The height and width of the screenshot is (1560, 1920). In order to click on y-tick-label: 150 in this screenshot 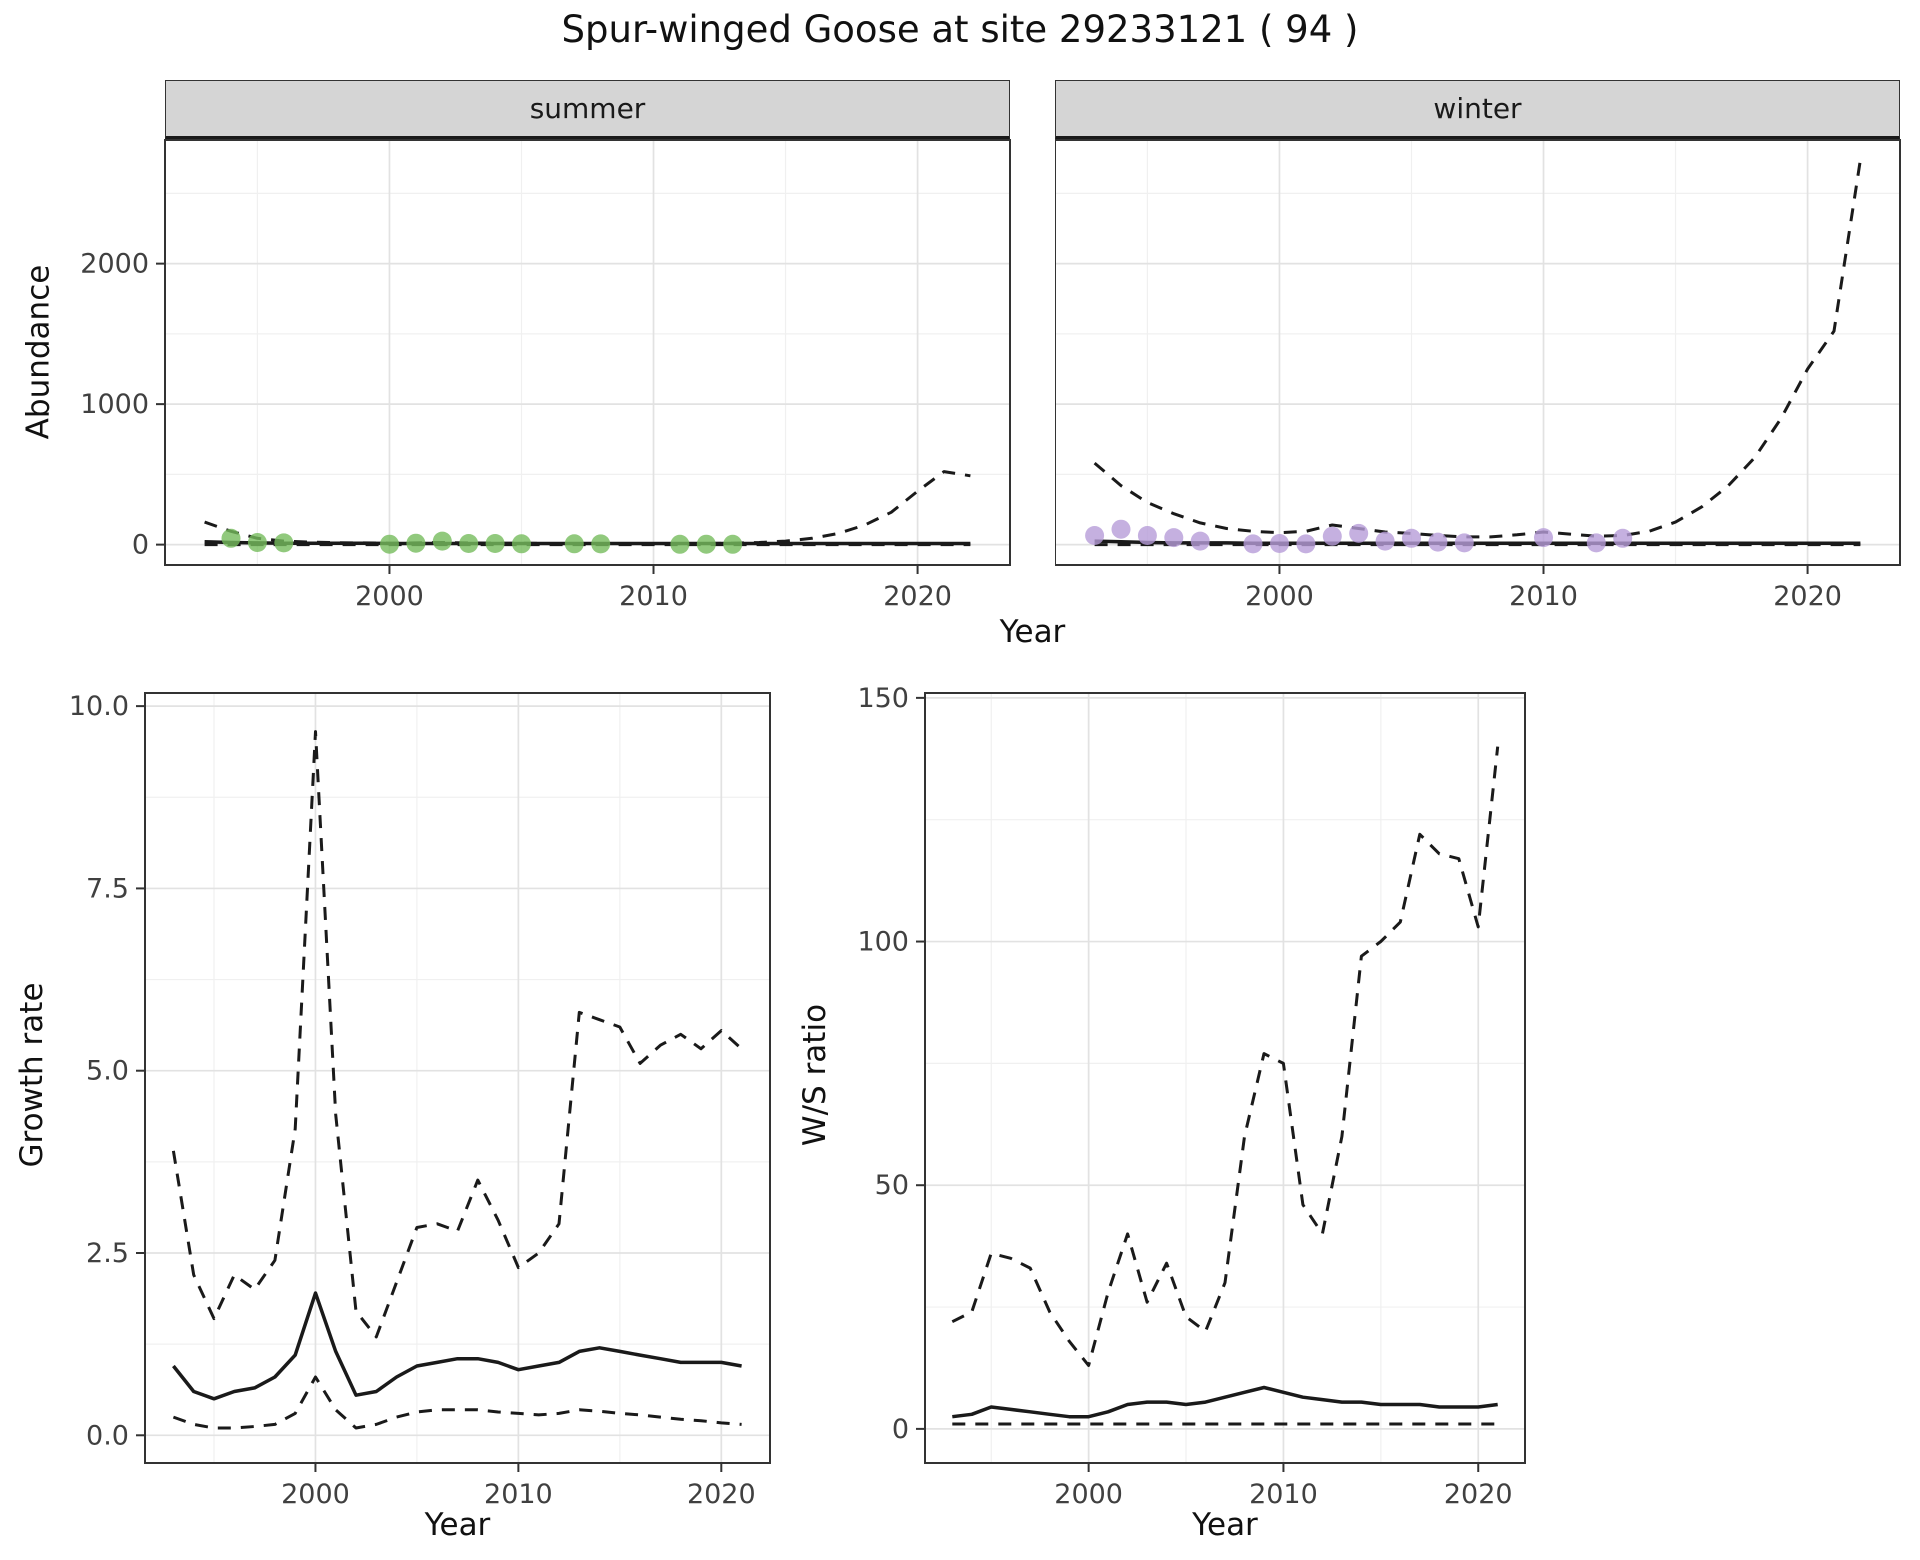, I will do `click(883, 698)`.